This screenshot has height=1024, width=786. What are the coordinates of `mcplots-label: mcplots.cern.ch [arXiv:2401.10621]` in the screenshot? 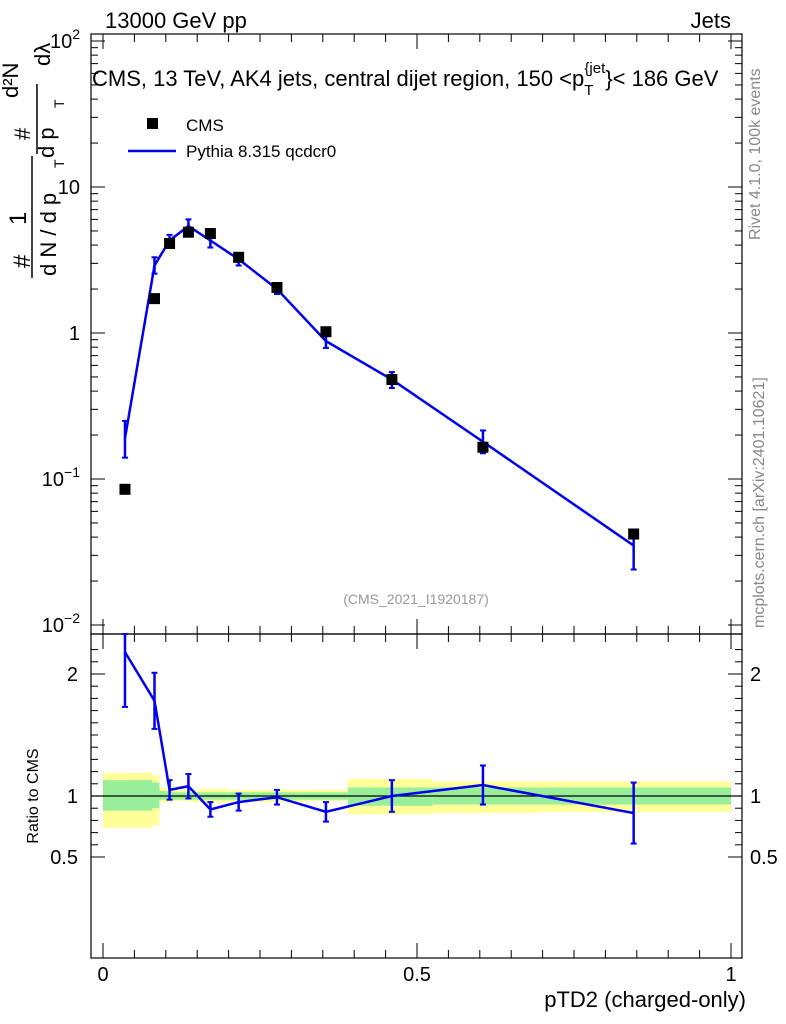 It's located at (759, 502).